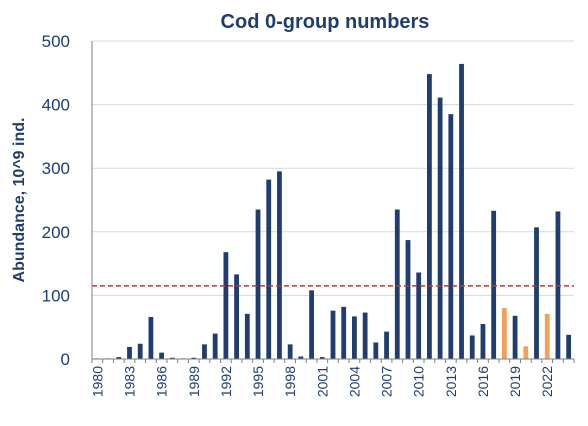  I want to click on x-tick-label: 1992, so click(226, 381).